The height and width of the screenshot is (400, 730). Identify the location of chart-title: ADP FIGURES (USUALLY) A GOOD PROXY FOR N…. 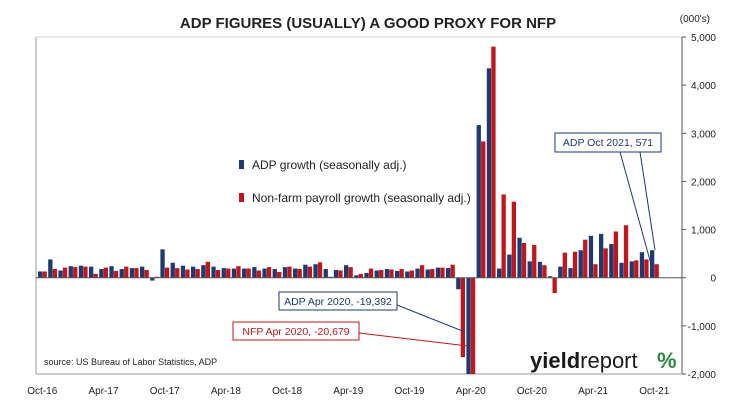
(368, 23).